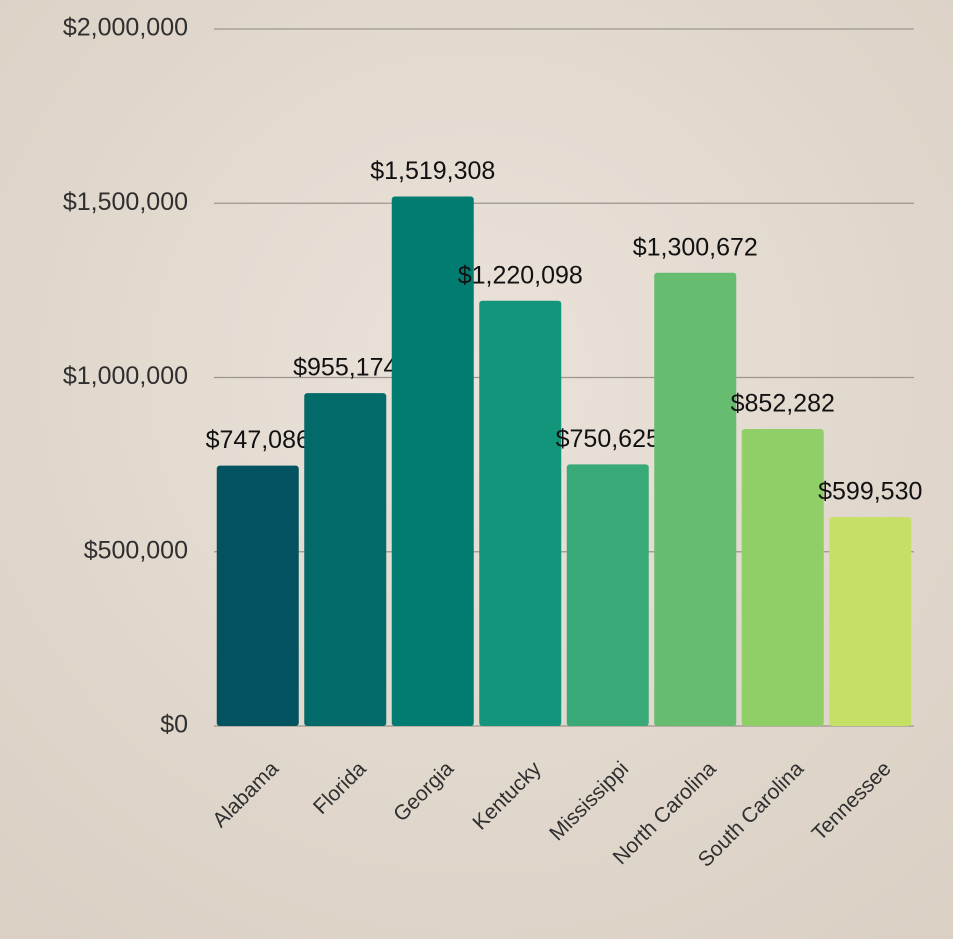 The width and height of the screenshot is (953, 939). What do you see at coordinates (870, 492) in the screenshot?
I see `value-label: $599,530` at bounding box center [870, 492].